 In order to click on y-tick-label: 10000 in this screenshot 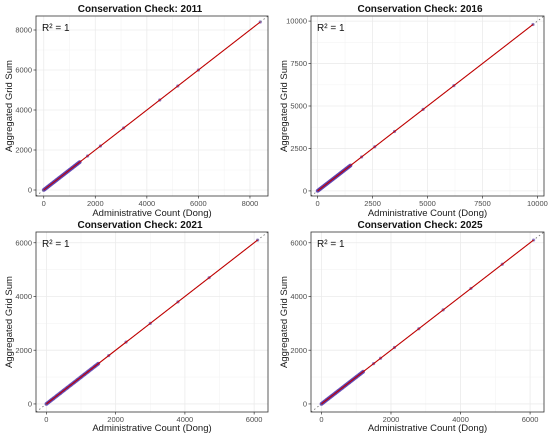, I will do `click(296, 21)`.